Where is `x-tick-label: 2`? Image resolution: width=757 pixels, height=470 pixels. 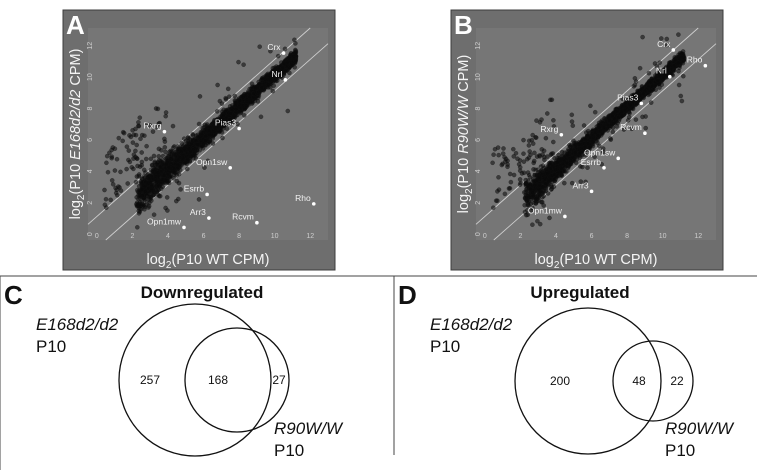 x-tick-label: 2 is located at coordinates (132, 236).